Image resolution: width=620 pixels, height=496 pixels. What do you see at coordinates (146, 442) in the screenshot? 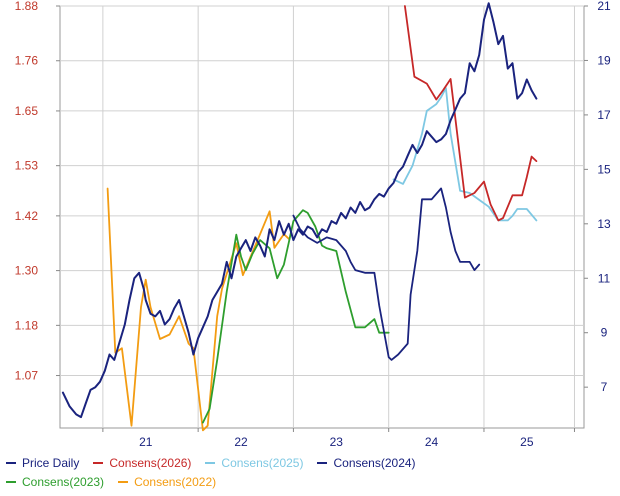
I see `x-tick-label: 21` at bounding box center [146, 442].